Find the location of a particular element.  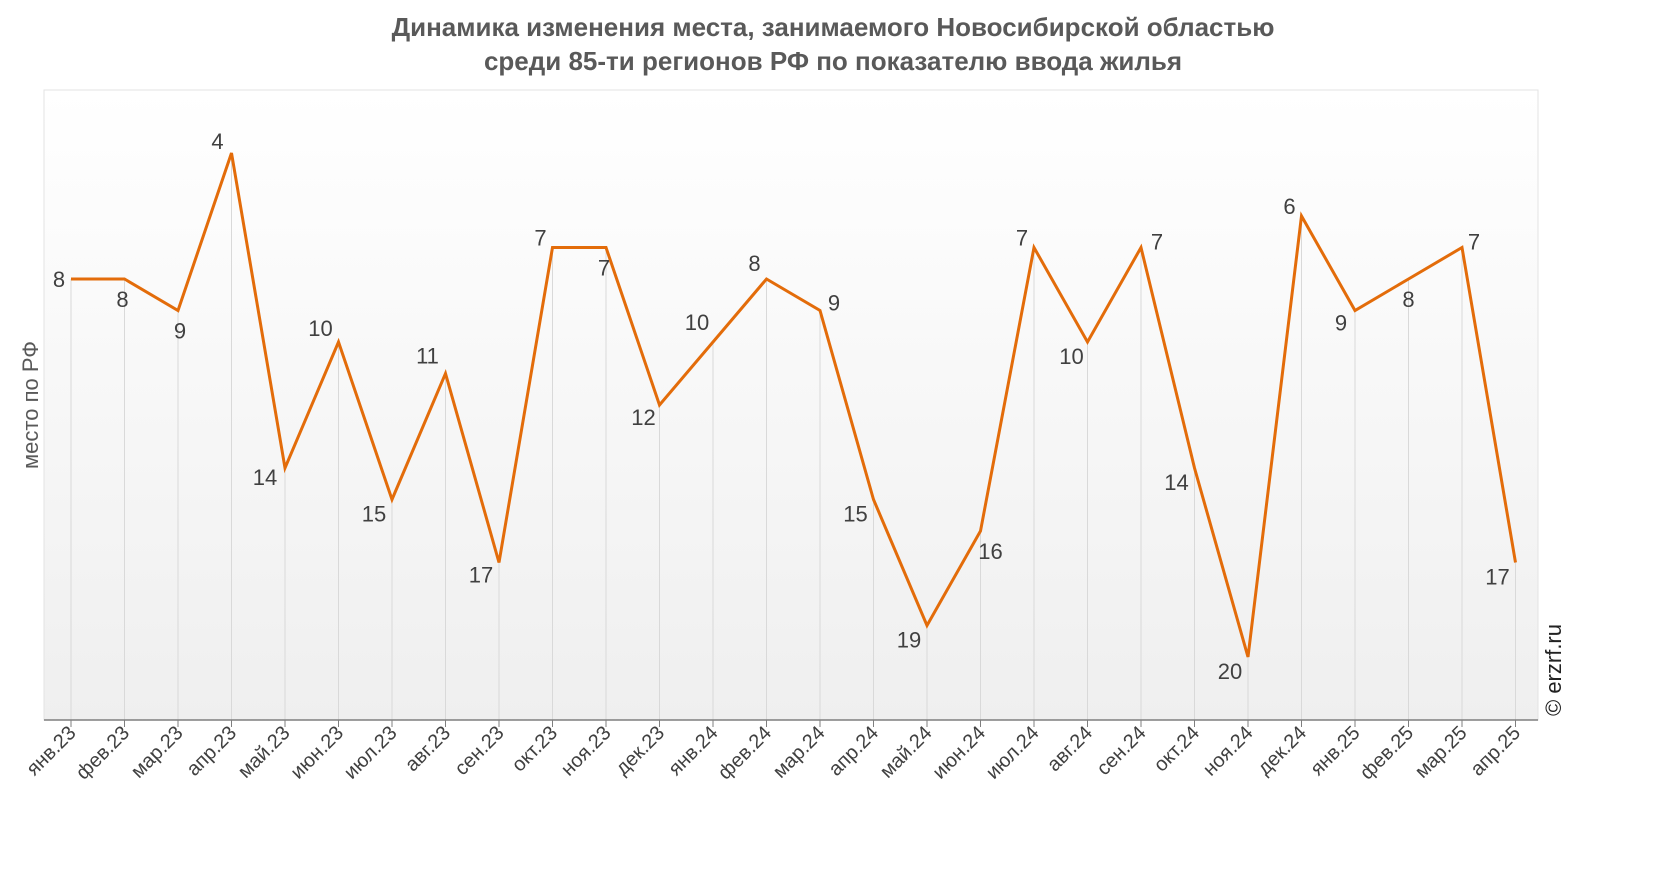

x-tick-label: мар.25 is located at coordinates (1441, 752).